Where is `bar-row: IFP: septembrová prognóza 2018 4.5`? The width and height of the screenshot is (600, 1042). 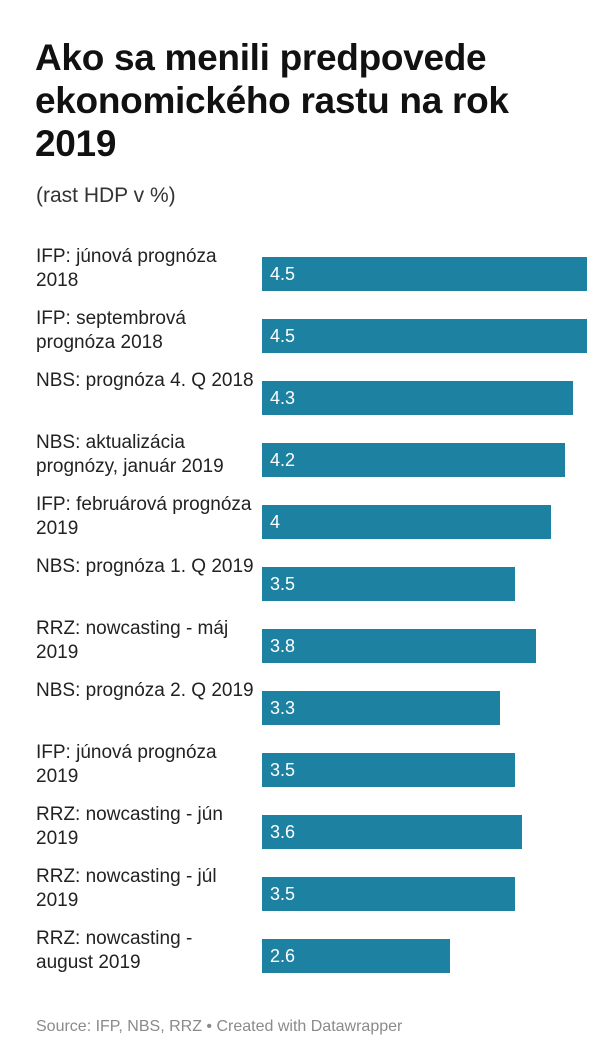
bar-row: IFP: septembrová prognóza 2018 4.5 is located at coordinates (300, 338).